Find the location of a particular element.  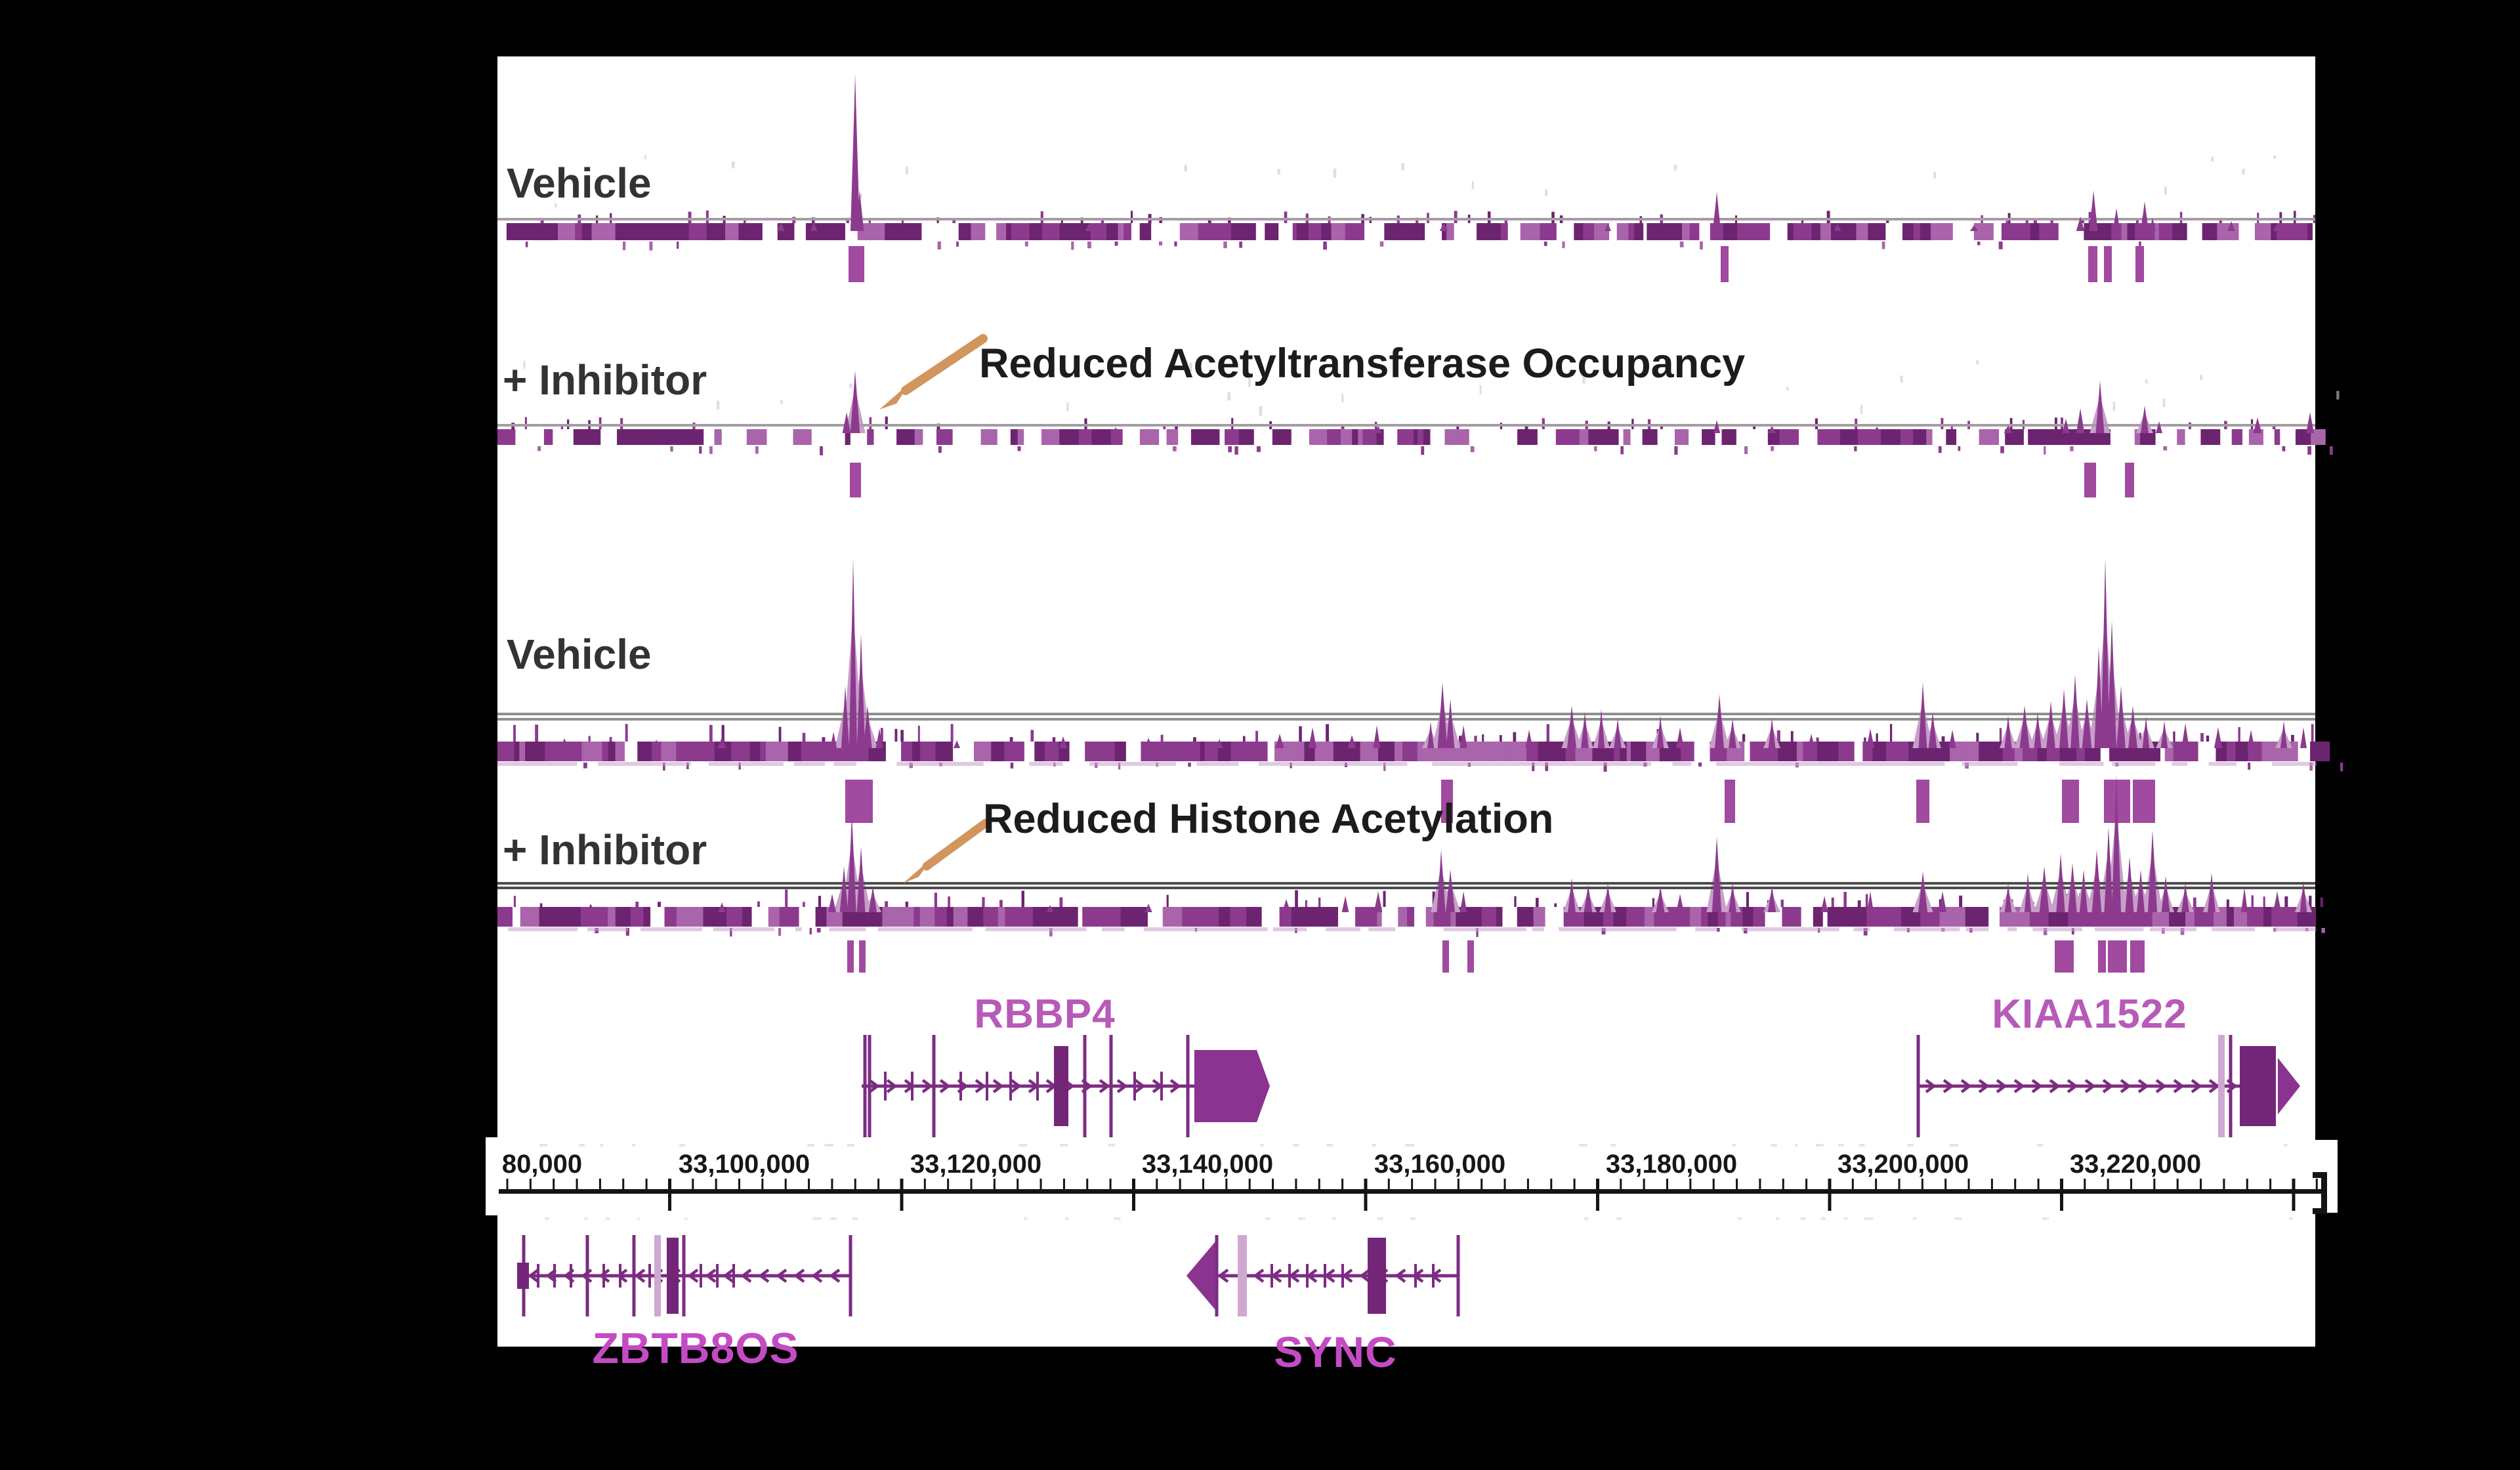

axis-tick-label: 80,000 is located at coordinates (542, 1164).